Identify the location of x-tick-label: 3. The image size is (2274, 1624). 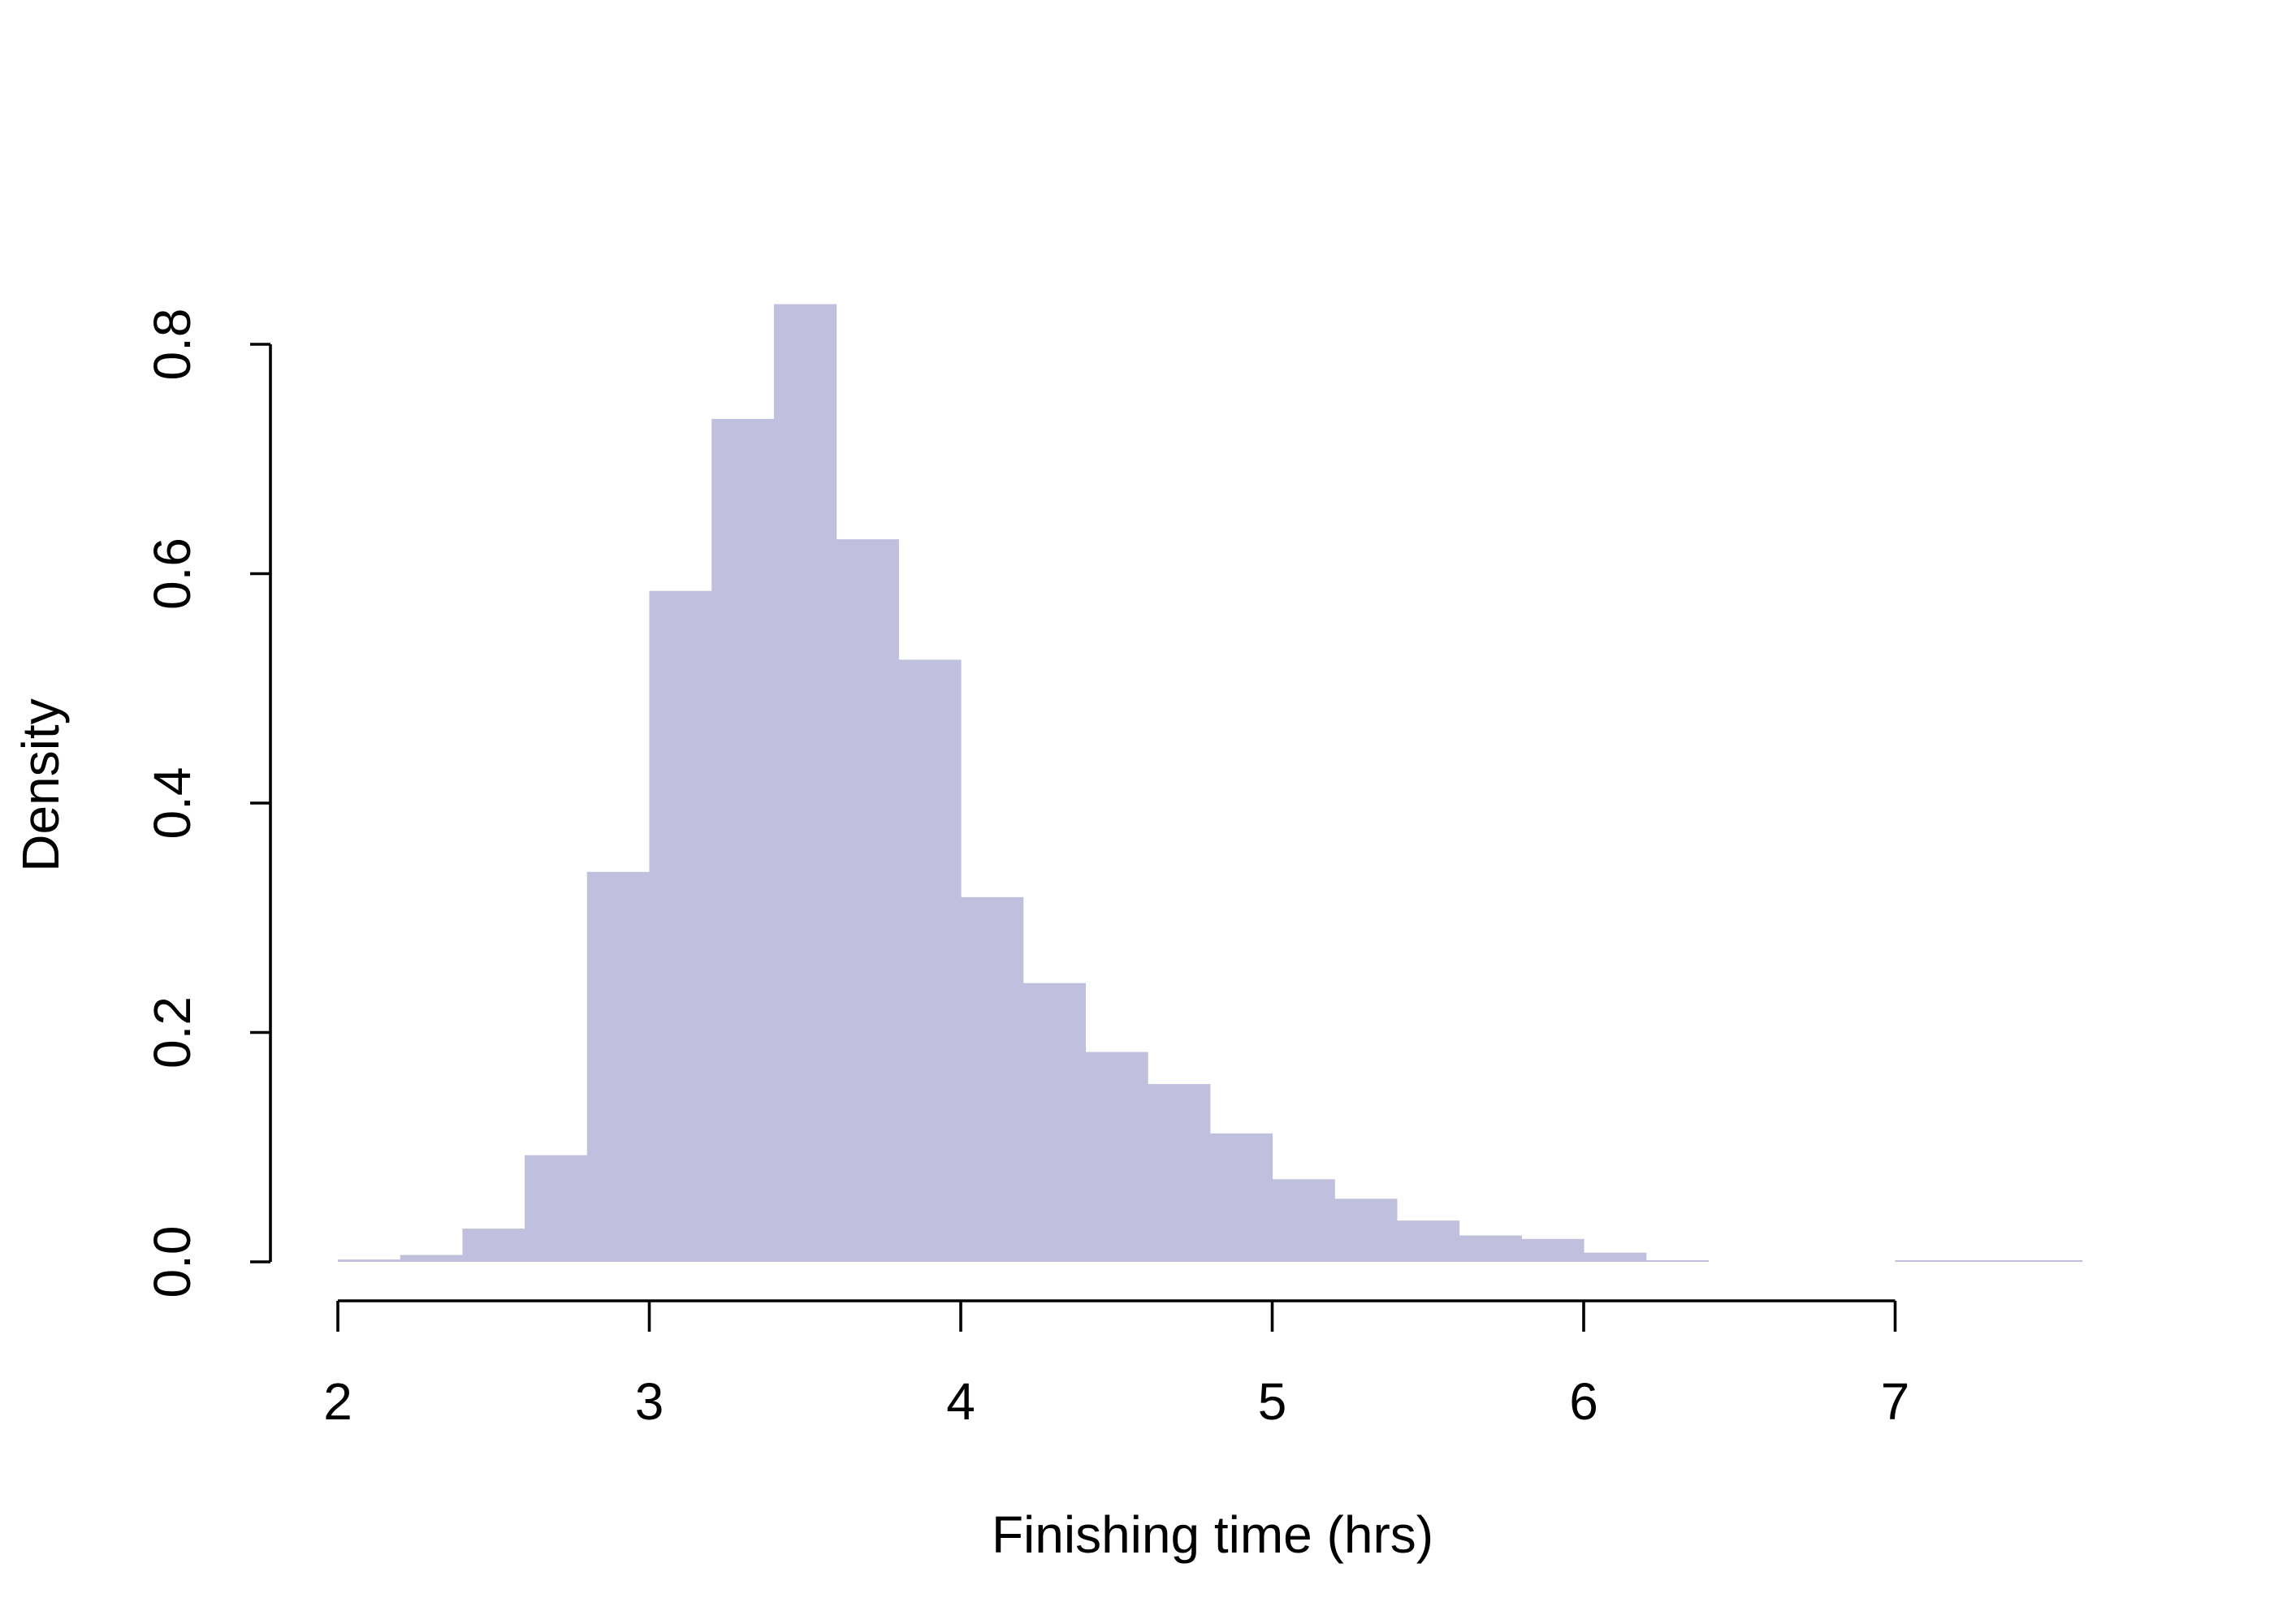
(649, 1401).